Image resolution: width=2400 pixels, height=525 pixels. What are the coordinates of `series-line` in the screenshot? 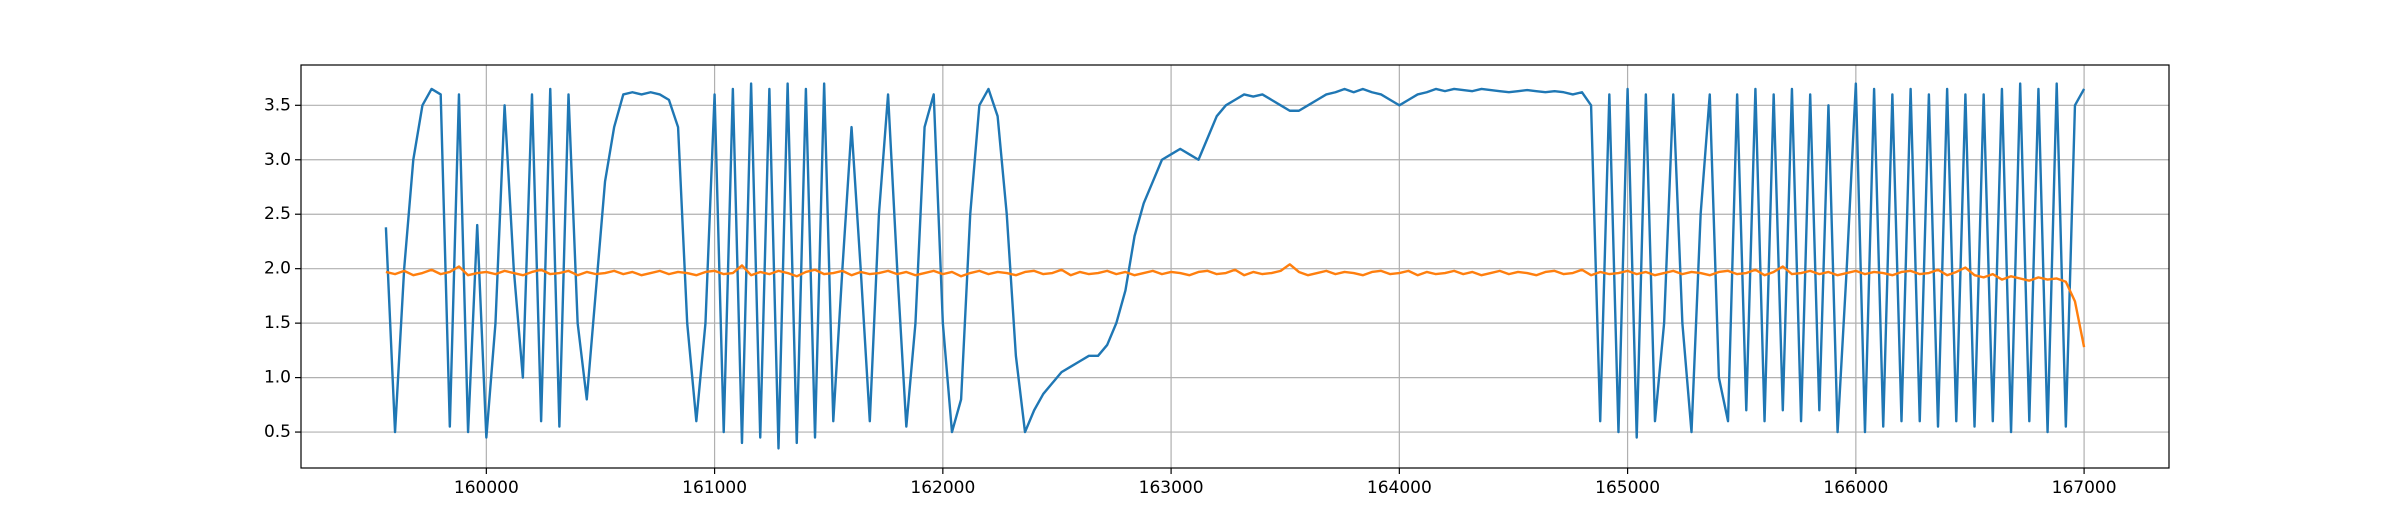 It's located at (1235, 305).